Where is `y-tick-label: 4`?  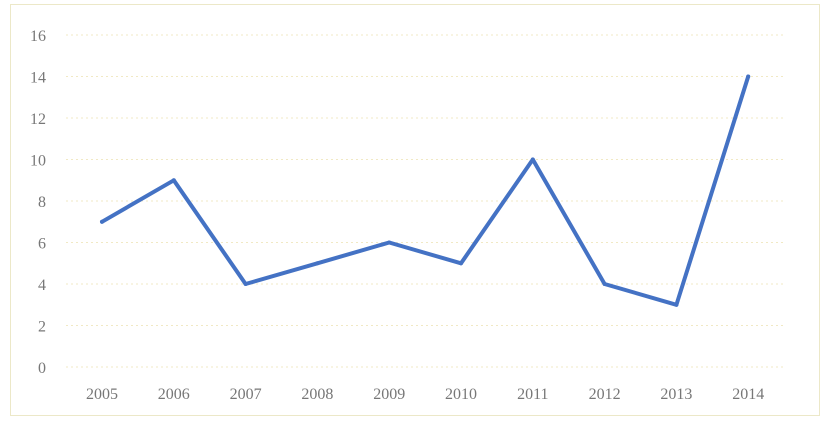
y-tick-label: 4 is located at coordinates (42, 285).